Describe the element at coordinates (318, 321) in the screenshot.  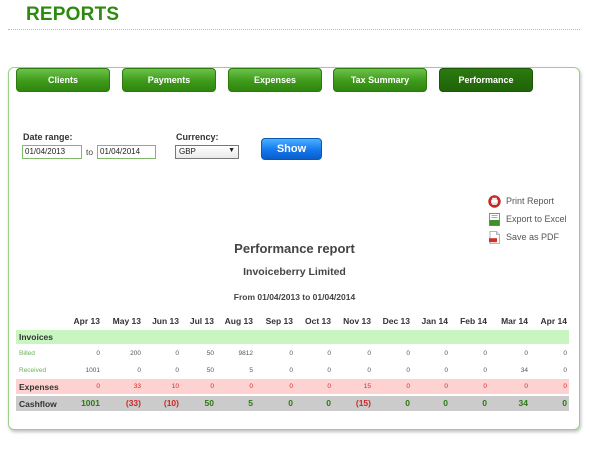
I see `month-header: Oct 13` at that location.